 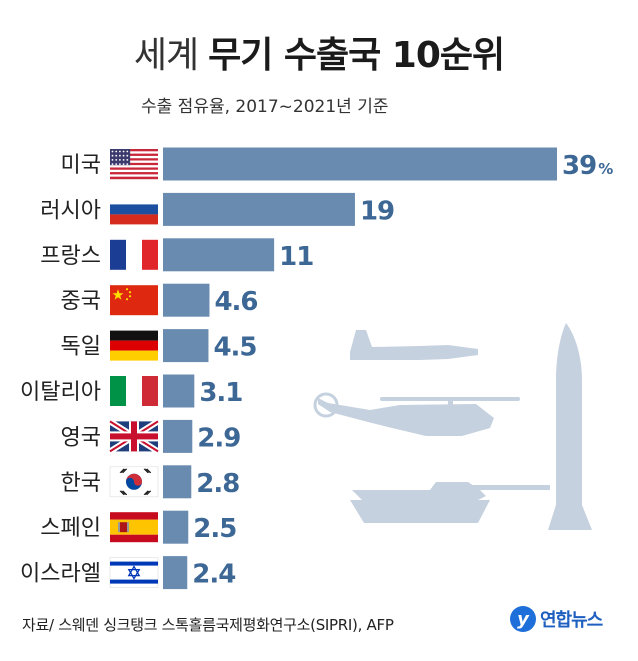 I want to click on italy-flag-icon, so click(x=134, y=391).